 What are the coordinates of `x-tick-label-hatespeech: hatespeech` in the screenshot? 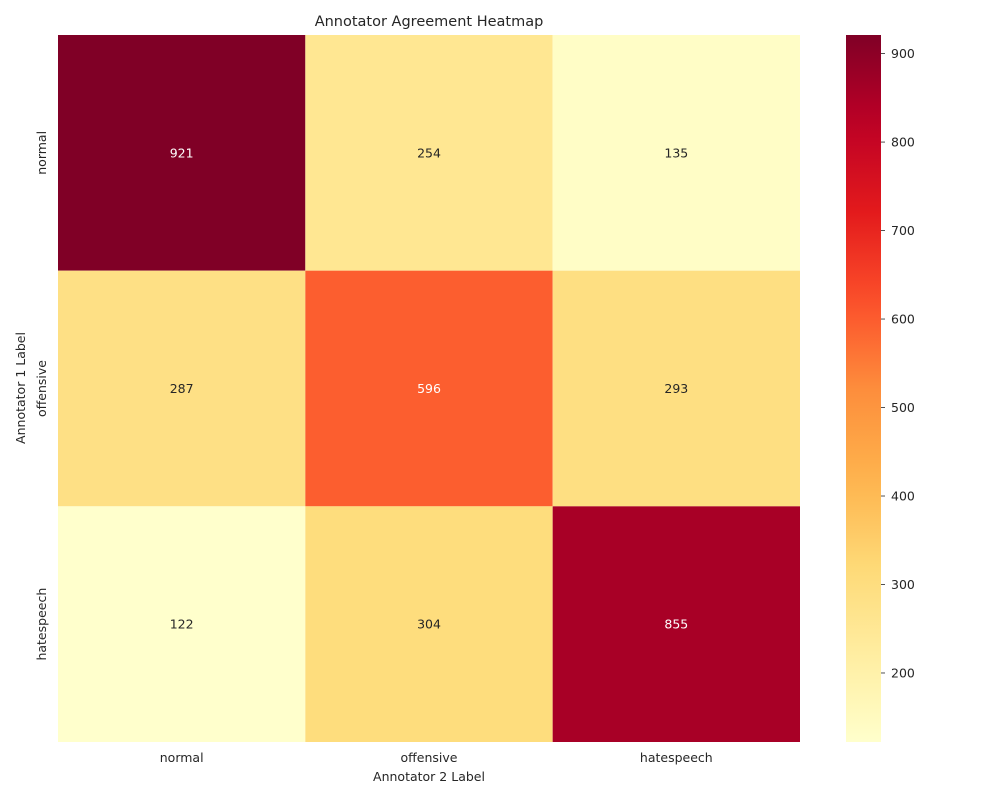 It's located at (676, 757).